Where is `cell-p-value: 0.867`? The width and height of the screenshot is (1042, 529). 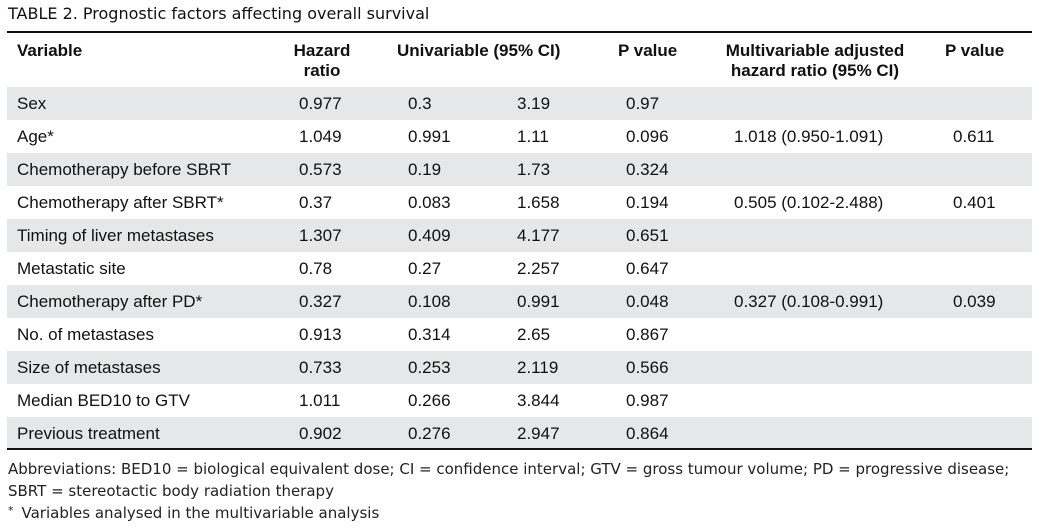
cell-p-value: 0.867 is located at coordinates (647, 334).